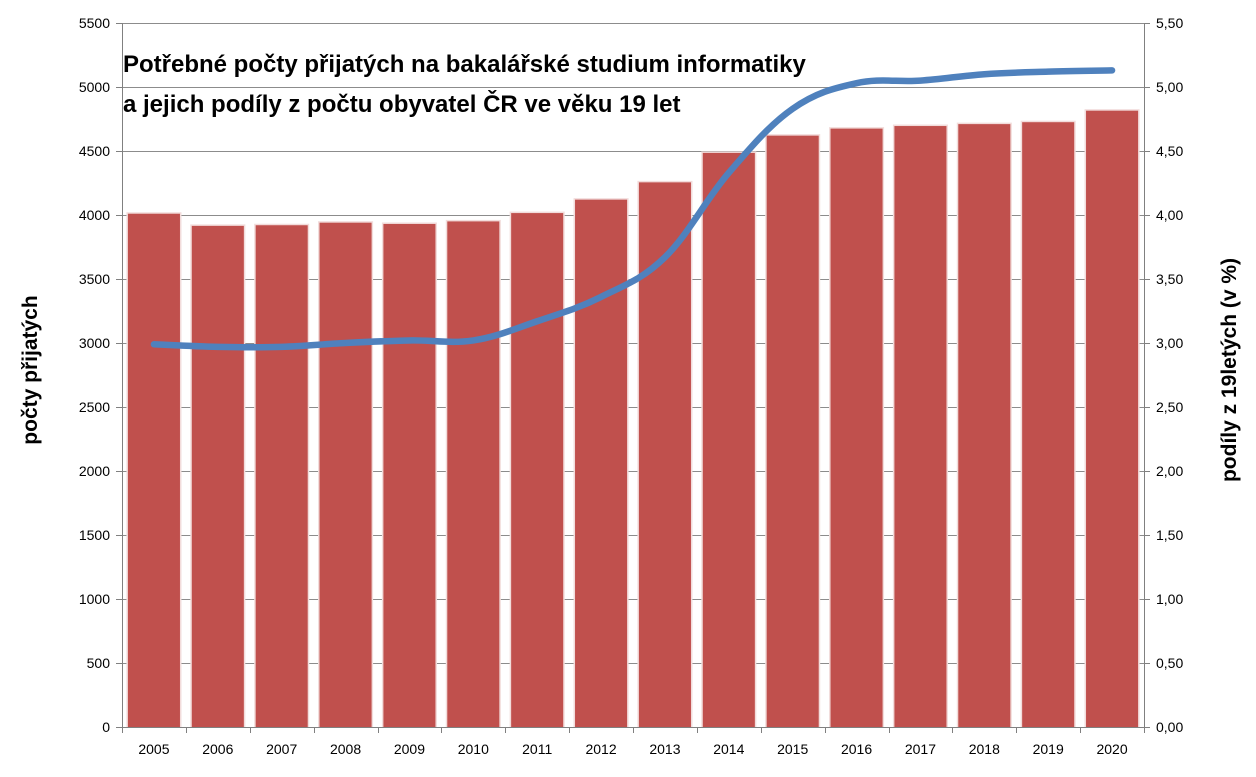 This screenshot has height=777, width=1256. Describe the element at coordinates (153, 749) in the screenshot. I see `x-tick-label: 2005` at that location.